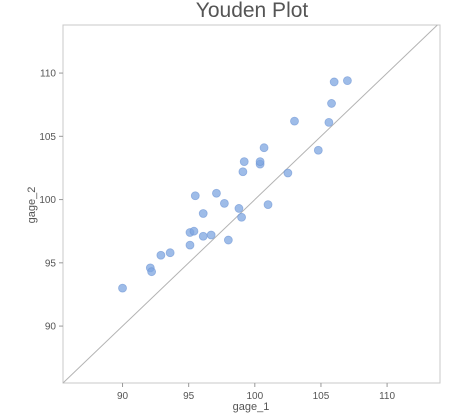 Image resolution: width=474 pixels, height=415 pixels. Describe the element at coordinates (252, 11) in the screenshot. I see `chart-title: Youden Plot` at that location.